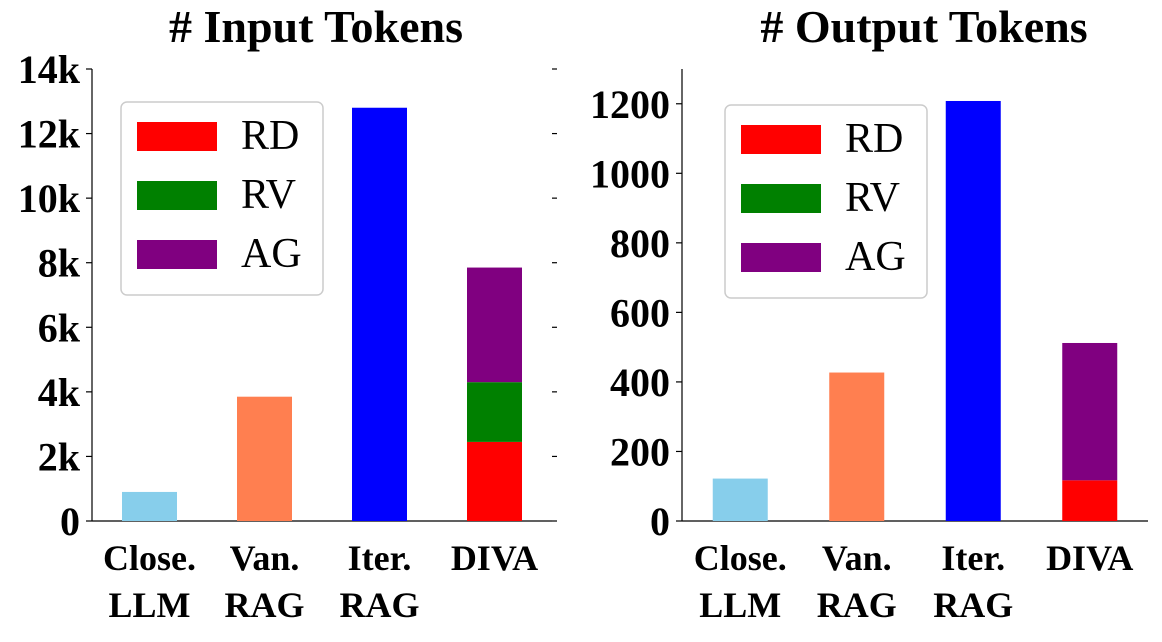 The width and height of the screenshot is (1162, 642). What do you see at coordinates (640, 382) in the screenshot?
I see `y-tick-label: 400` at bounding box center [640, 382].